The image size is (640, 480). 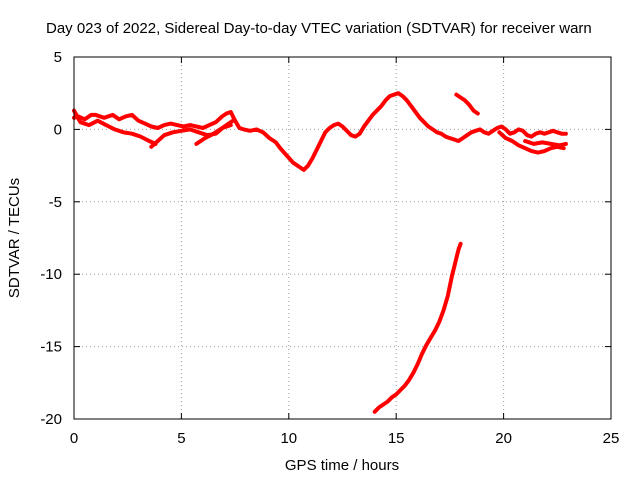 What do you see at coordinates (74, 438) in the screenshot?
I see `x-tick-label: 0` at bounding box center [74, 438].